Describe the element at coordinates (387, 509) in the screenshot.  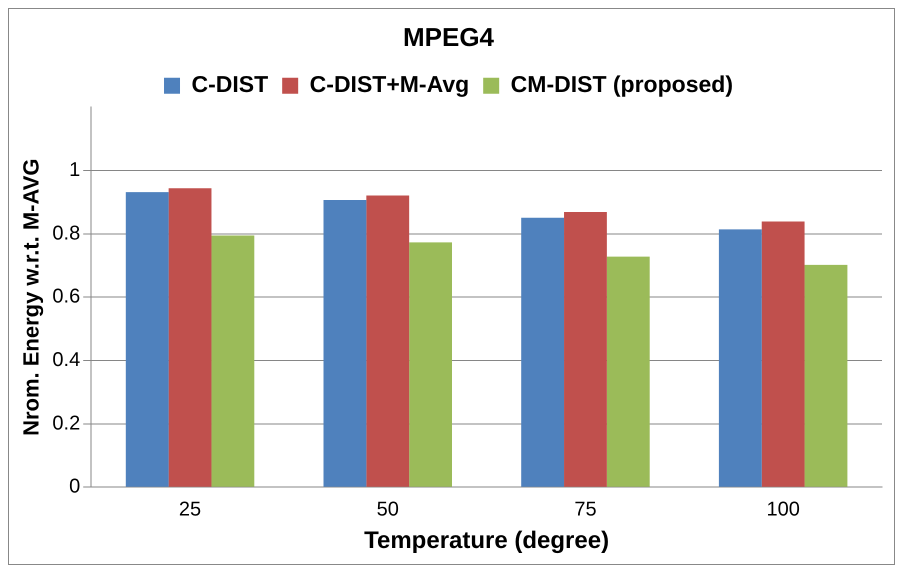
I see `x-tick-label: 50` at that location.